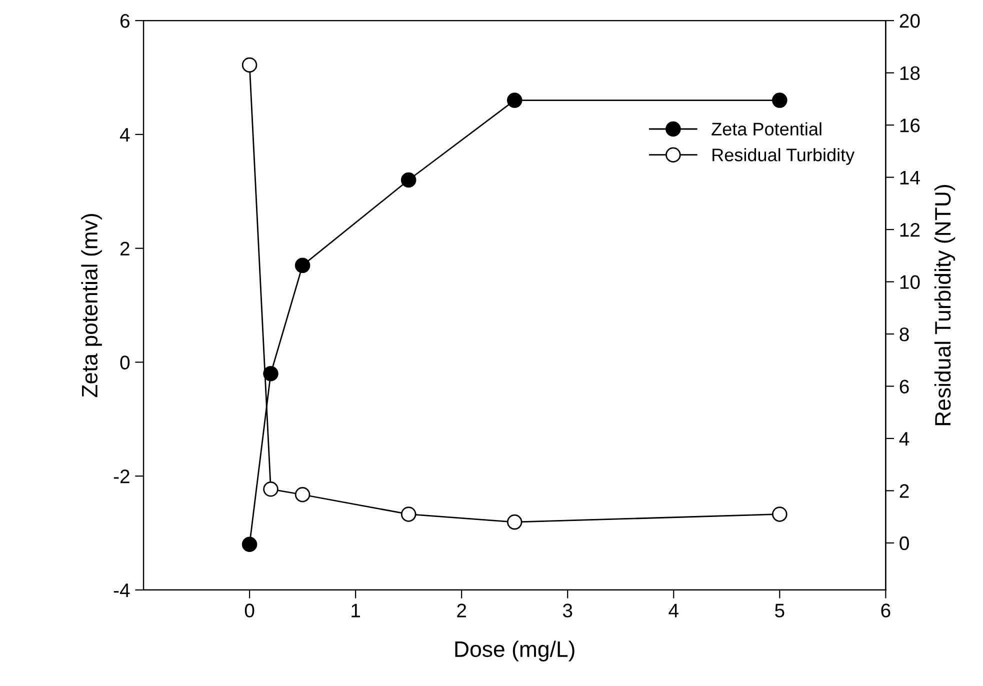 The width and height of the screenshot is (983, 686). What do you see at coordinates (910, 21) in the screenshot?
I see `y2-tick-label: 20` at bounding box center [910, 21].